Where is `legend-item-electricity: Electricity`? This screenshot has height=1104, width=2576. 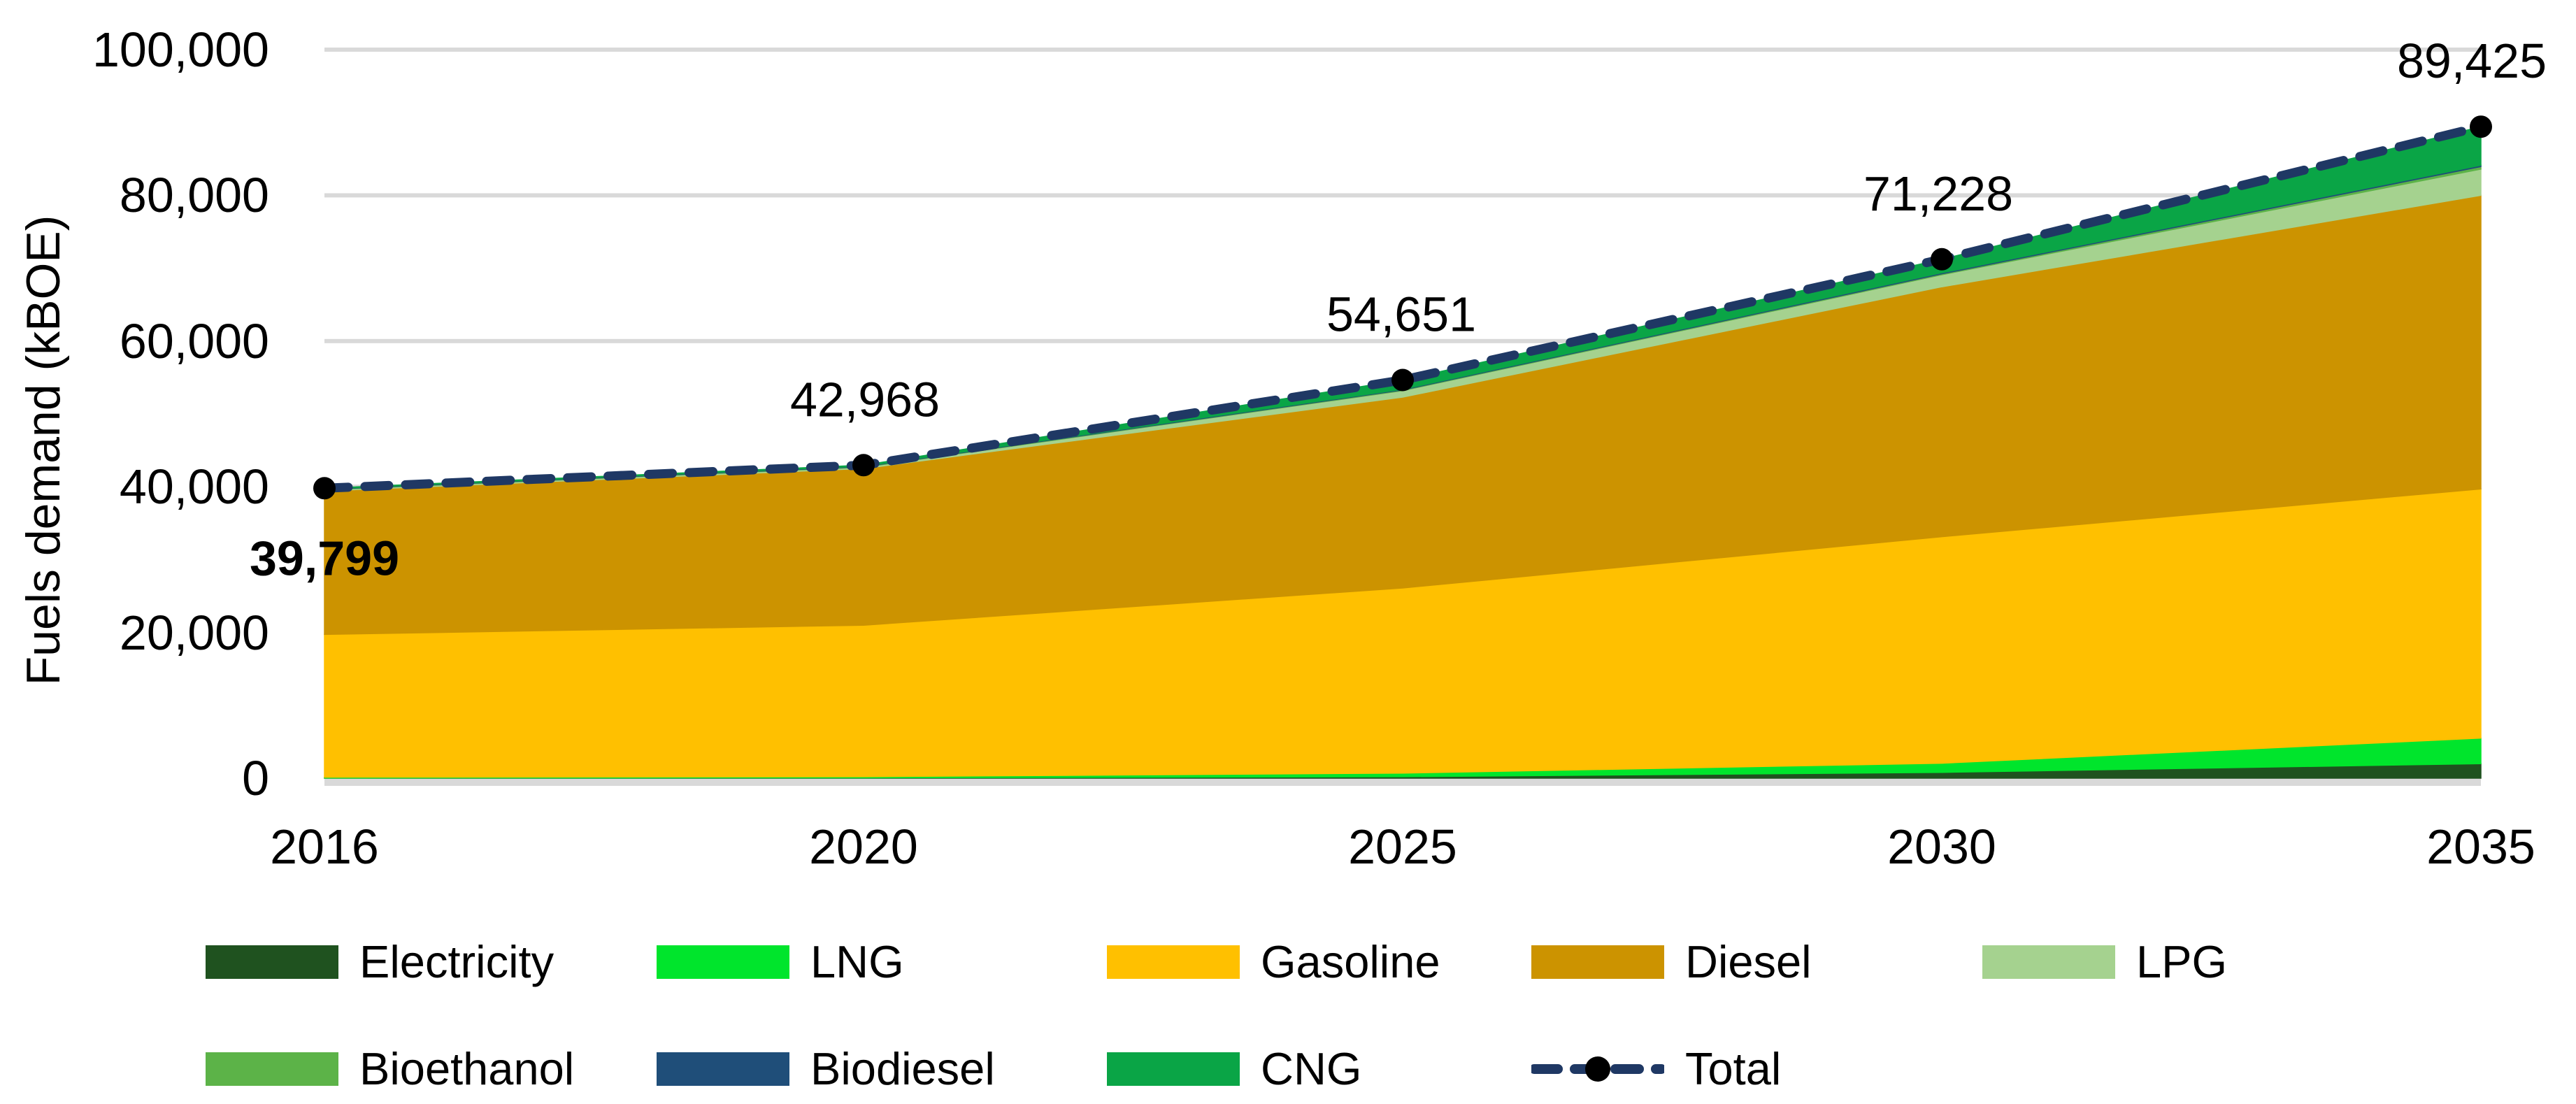
legend-item-electricity: Electricity is located at coordinates (380, 962).